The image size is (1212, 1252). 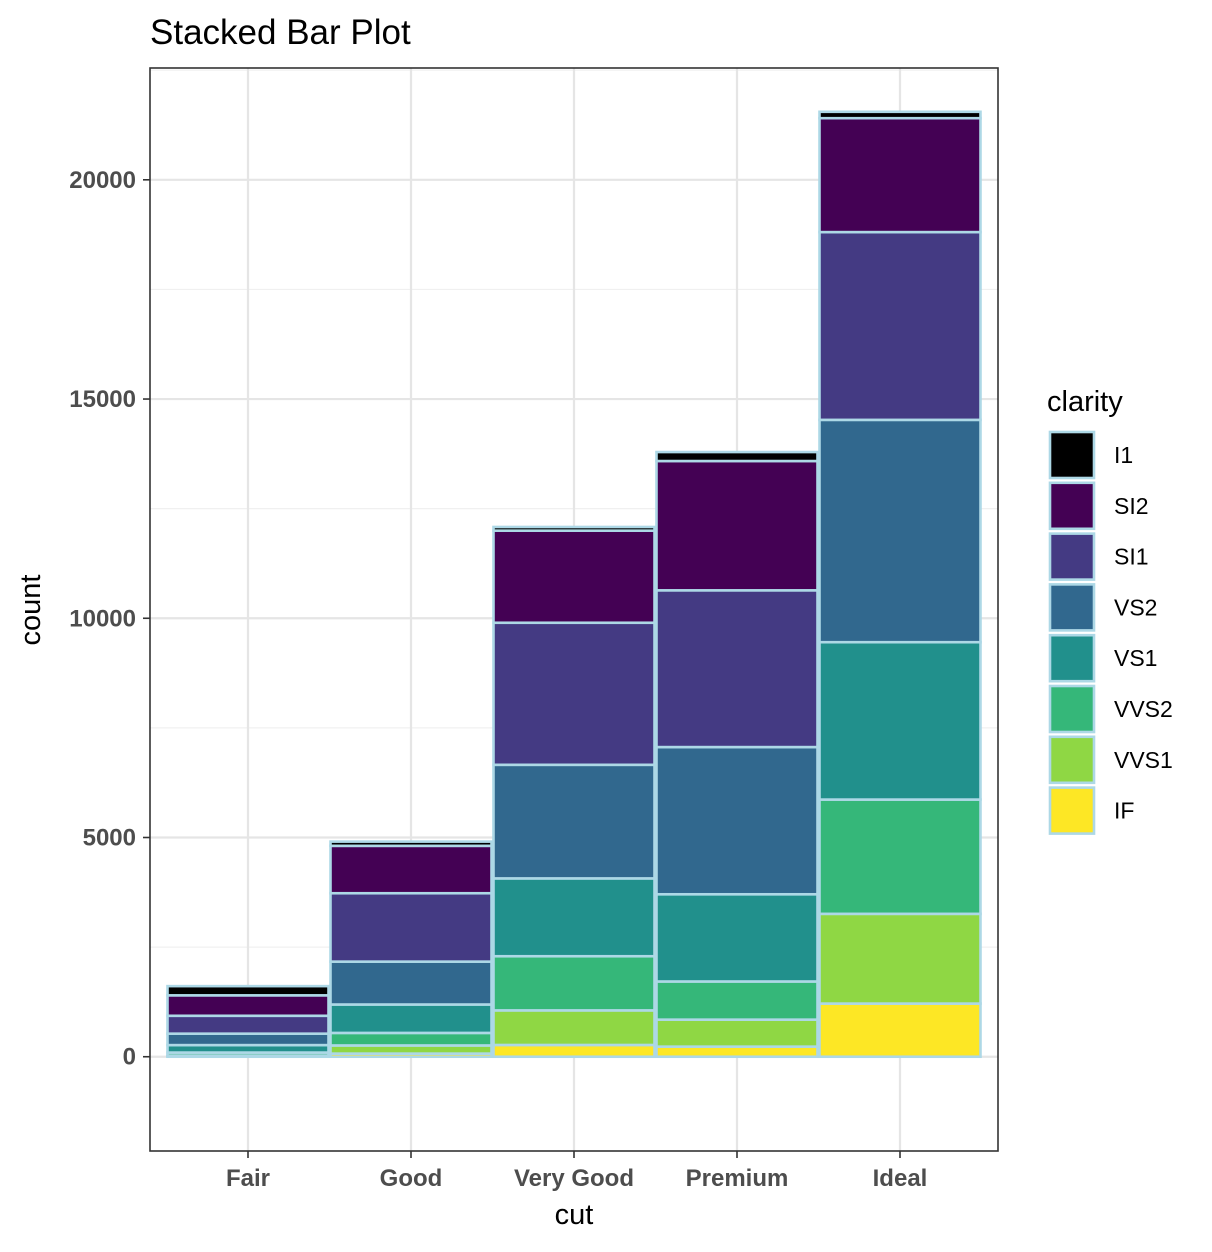 I want to click on legend-title: clarity, so click(x=1085, y=402).